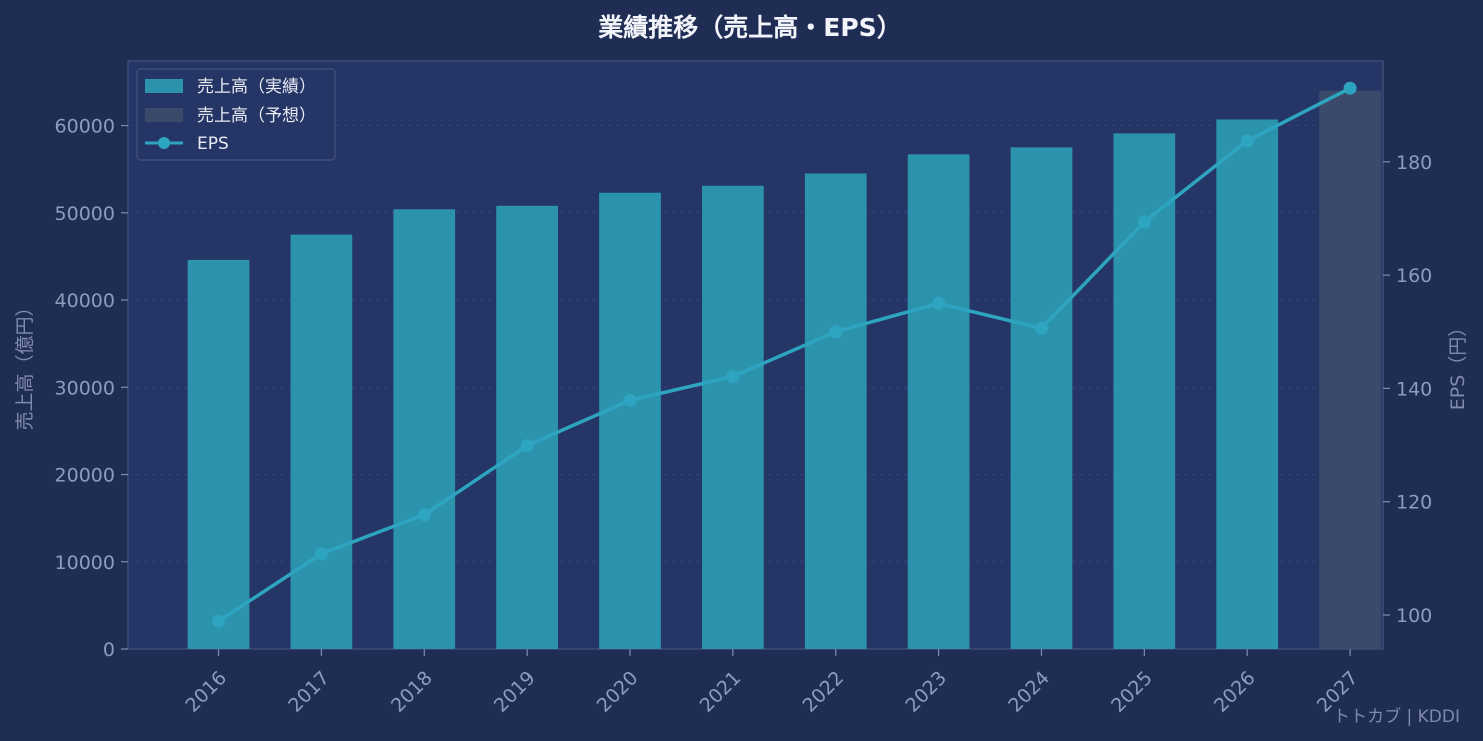 The image size is (1483, 741). I want to click on legend-label-forecast: 売上高（予想）, so click(256, 116).